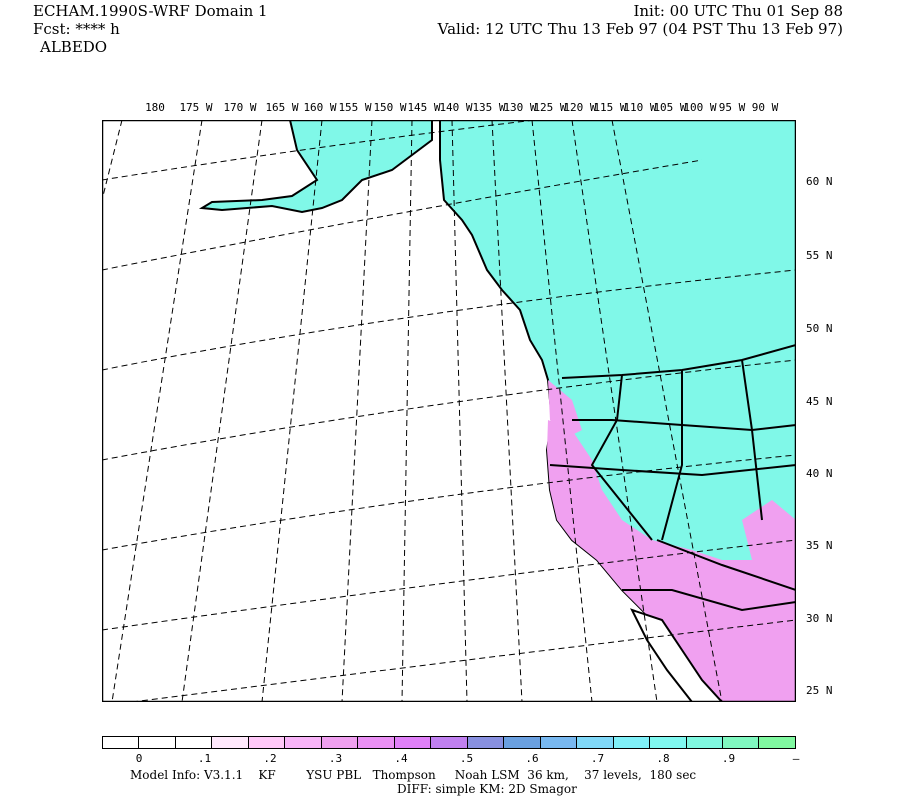 The width and height of the screenshot is (900, 800). Describe the element at coordinates (610, 107) in the screenshot. I see `longitude-label: 115 W` at that location.